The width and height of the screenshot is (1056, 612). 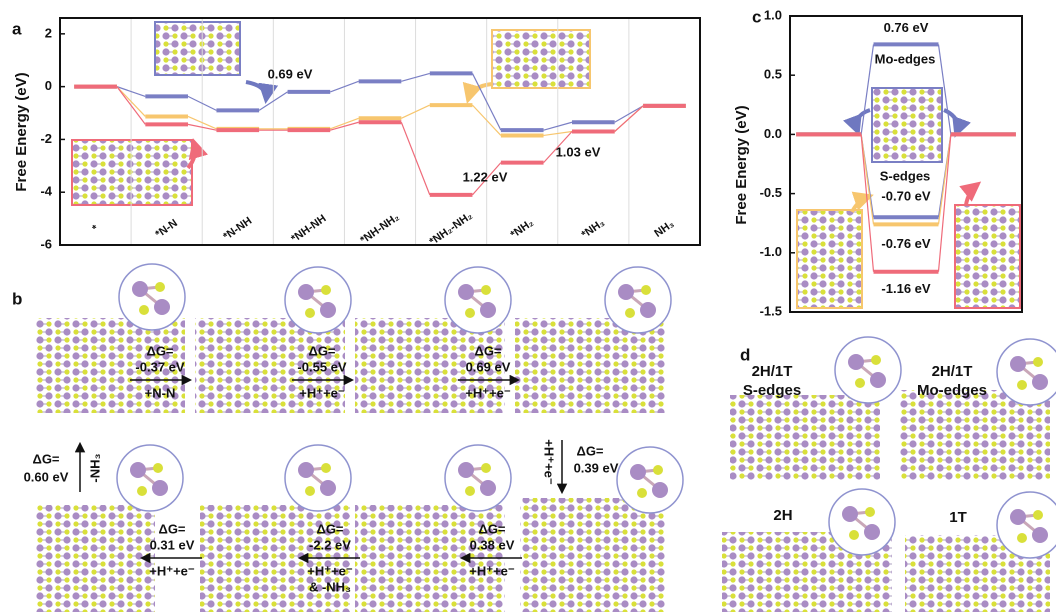 I want to click on value-label: 0.76 eV, so click(x=906, y=27).